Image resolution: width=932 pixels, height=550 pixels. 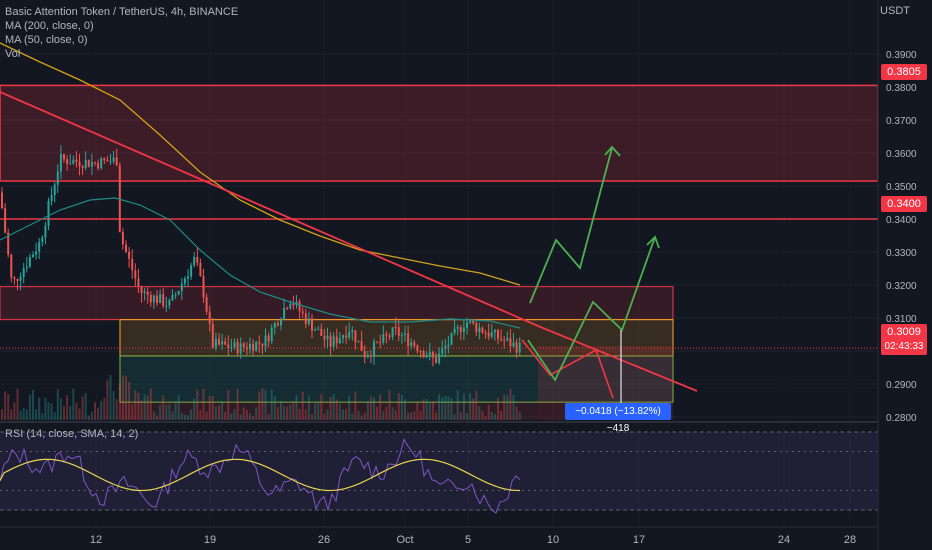 I want to click on time-tick-28: 28, so click(x=850, y=540).